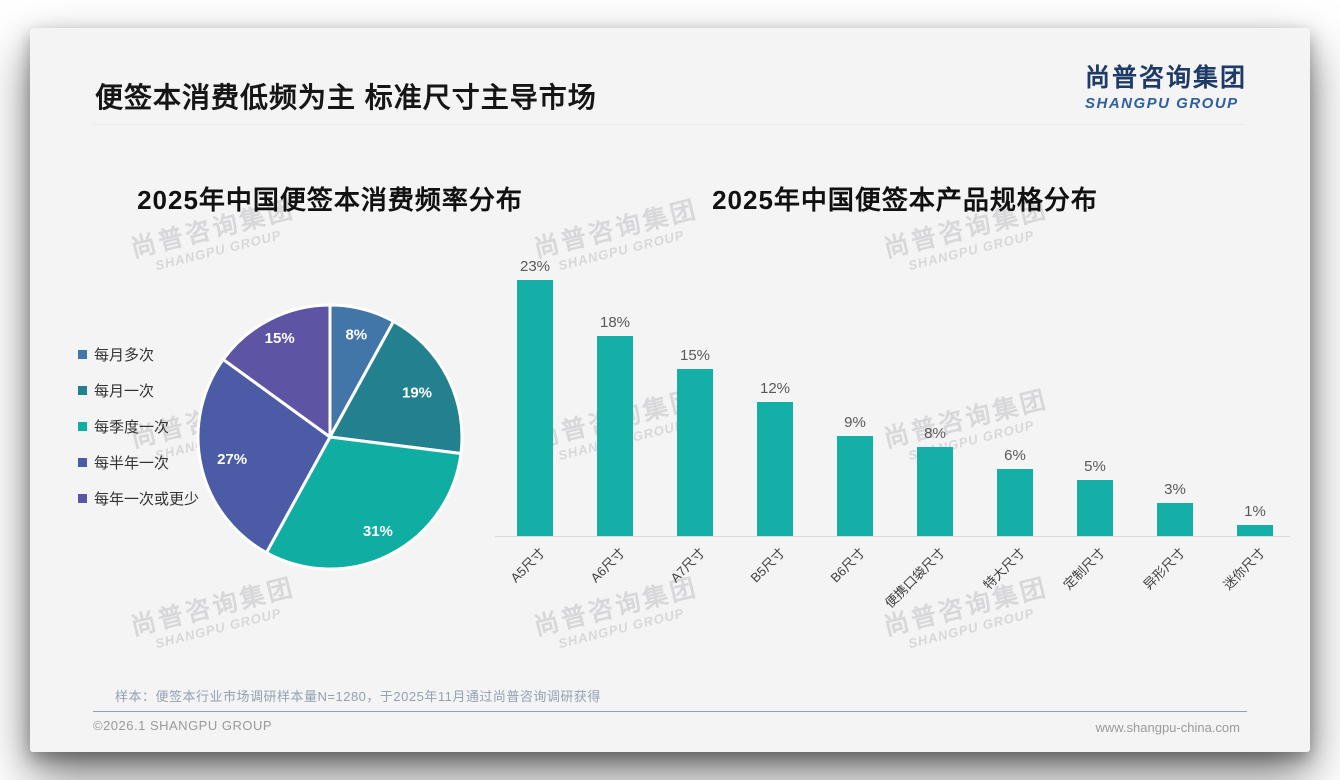 Image resolution: width=1340 pixels, height=780 pixels. I want to click on pie-chart-title: 2025年中国便签本消费频率分布, so click(330, 200).